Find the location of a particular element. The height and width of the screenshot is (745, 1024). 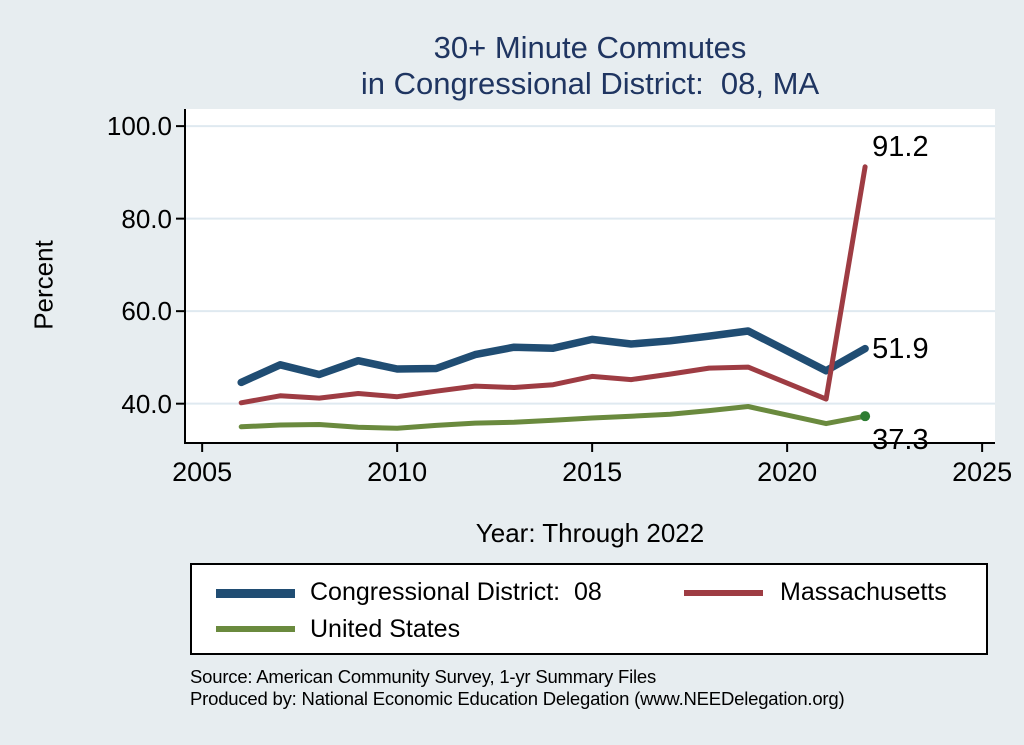

x-axis-title: Year: Through 2022 is located at coordinates (590, 533).